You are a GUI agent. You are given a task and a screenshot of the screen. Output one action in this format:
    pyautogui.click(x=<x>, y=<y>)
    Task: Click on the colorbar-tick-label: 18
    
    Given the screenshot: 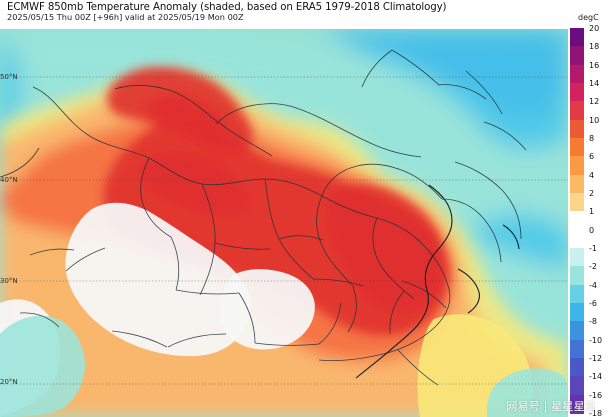 What is the action you would take?
    pyautogui.click(x=594, y=47)
    